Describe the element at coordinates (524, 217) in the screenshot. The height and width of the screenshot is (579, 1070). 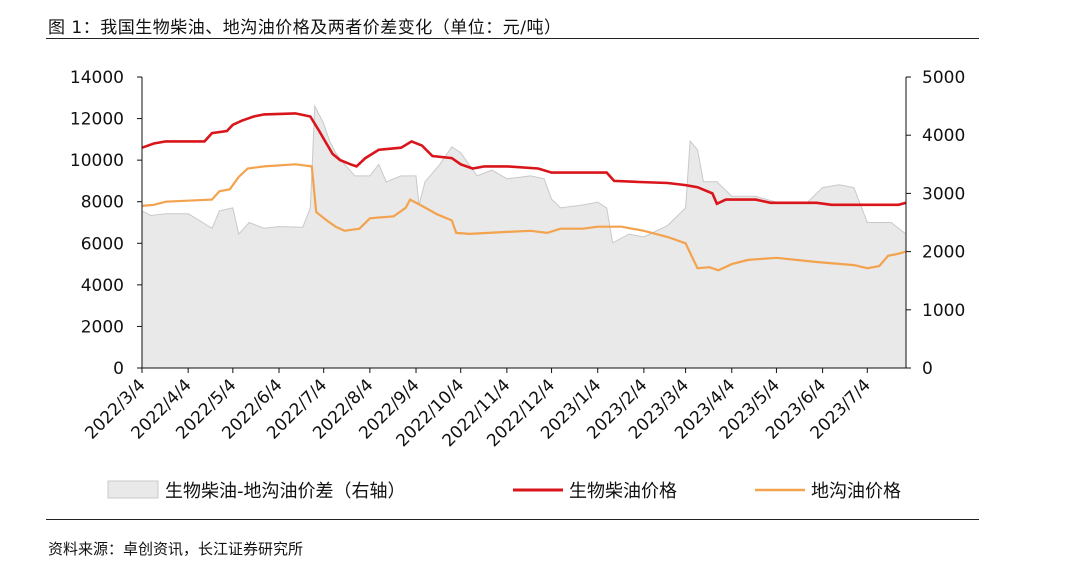
I see `waste-oil-price-line` at that location.